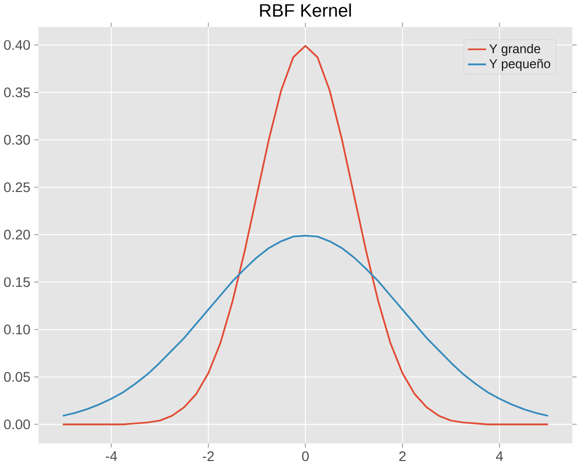 Image resolution: width=577 pixels, height=465 pixels. What do you see at coordinates (514, 50) in the screenshot?
I see `legend-label: Y grande` at bounding box center [514, 50].